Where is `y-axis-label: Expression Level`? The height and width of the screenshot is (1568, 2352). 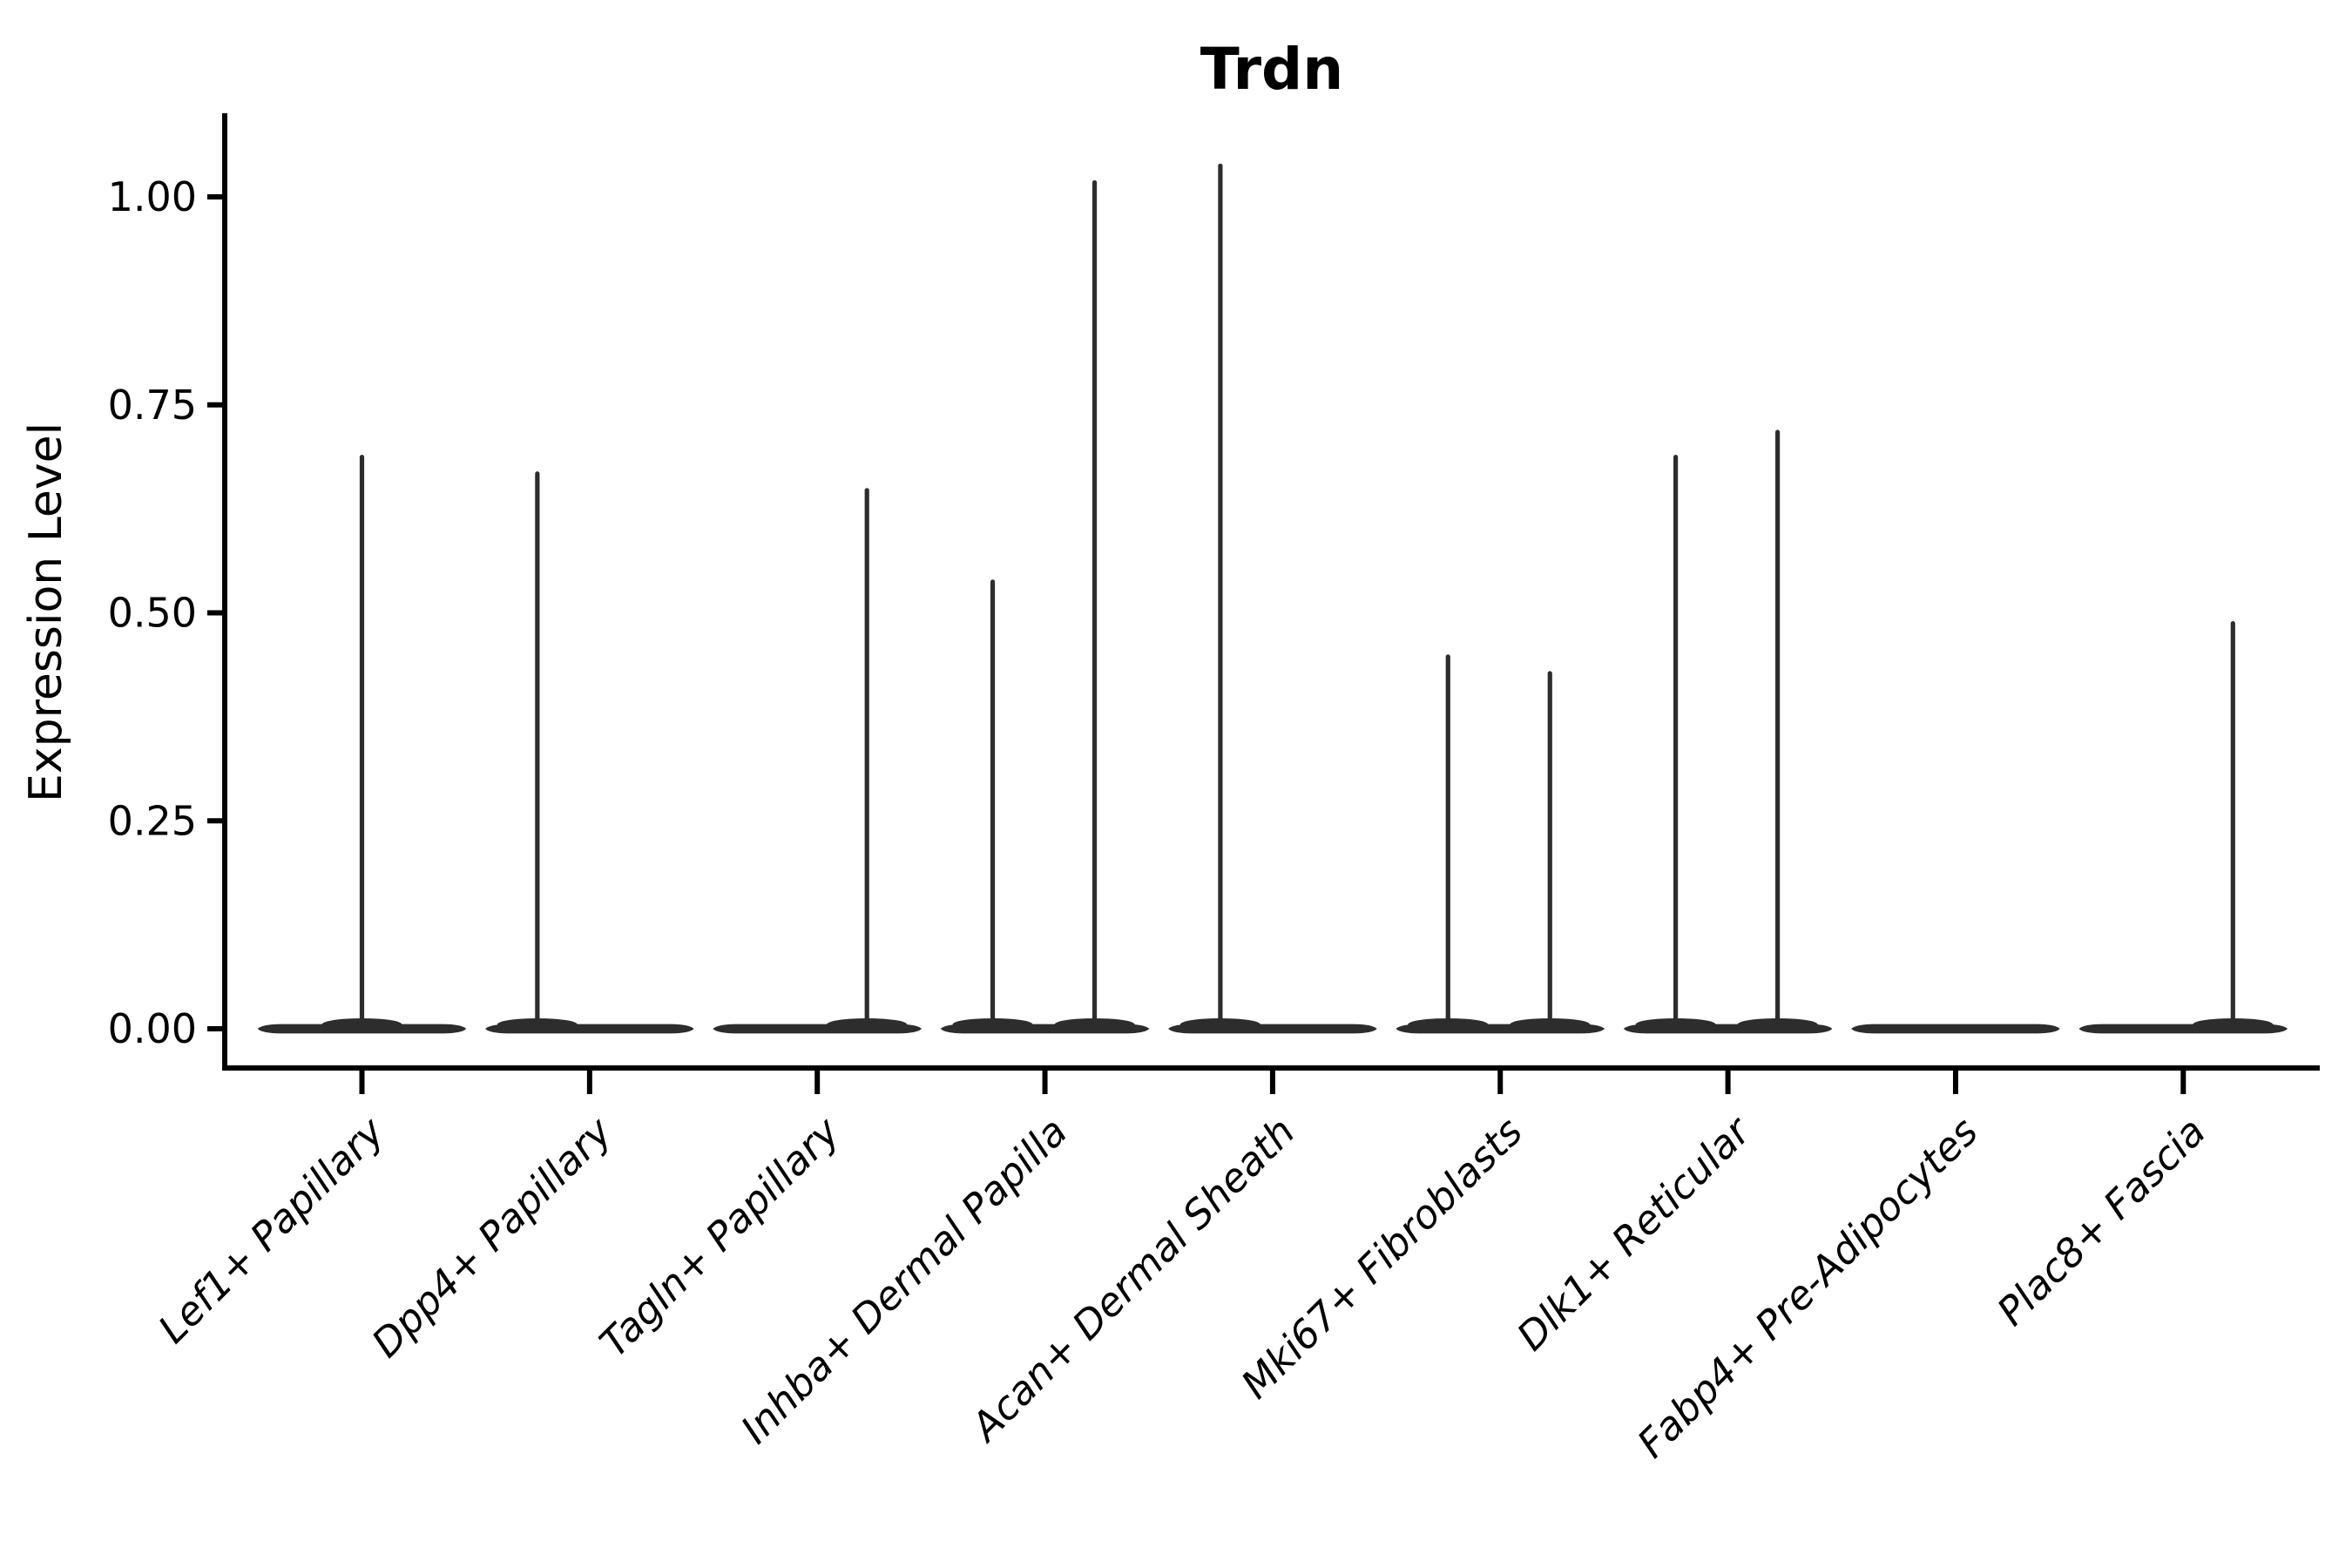 y-axis-label: Expression Level is located at coordinates (46, 612).